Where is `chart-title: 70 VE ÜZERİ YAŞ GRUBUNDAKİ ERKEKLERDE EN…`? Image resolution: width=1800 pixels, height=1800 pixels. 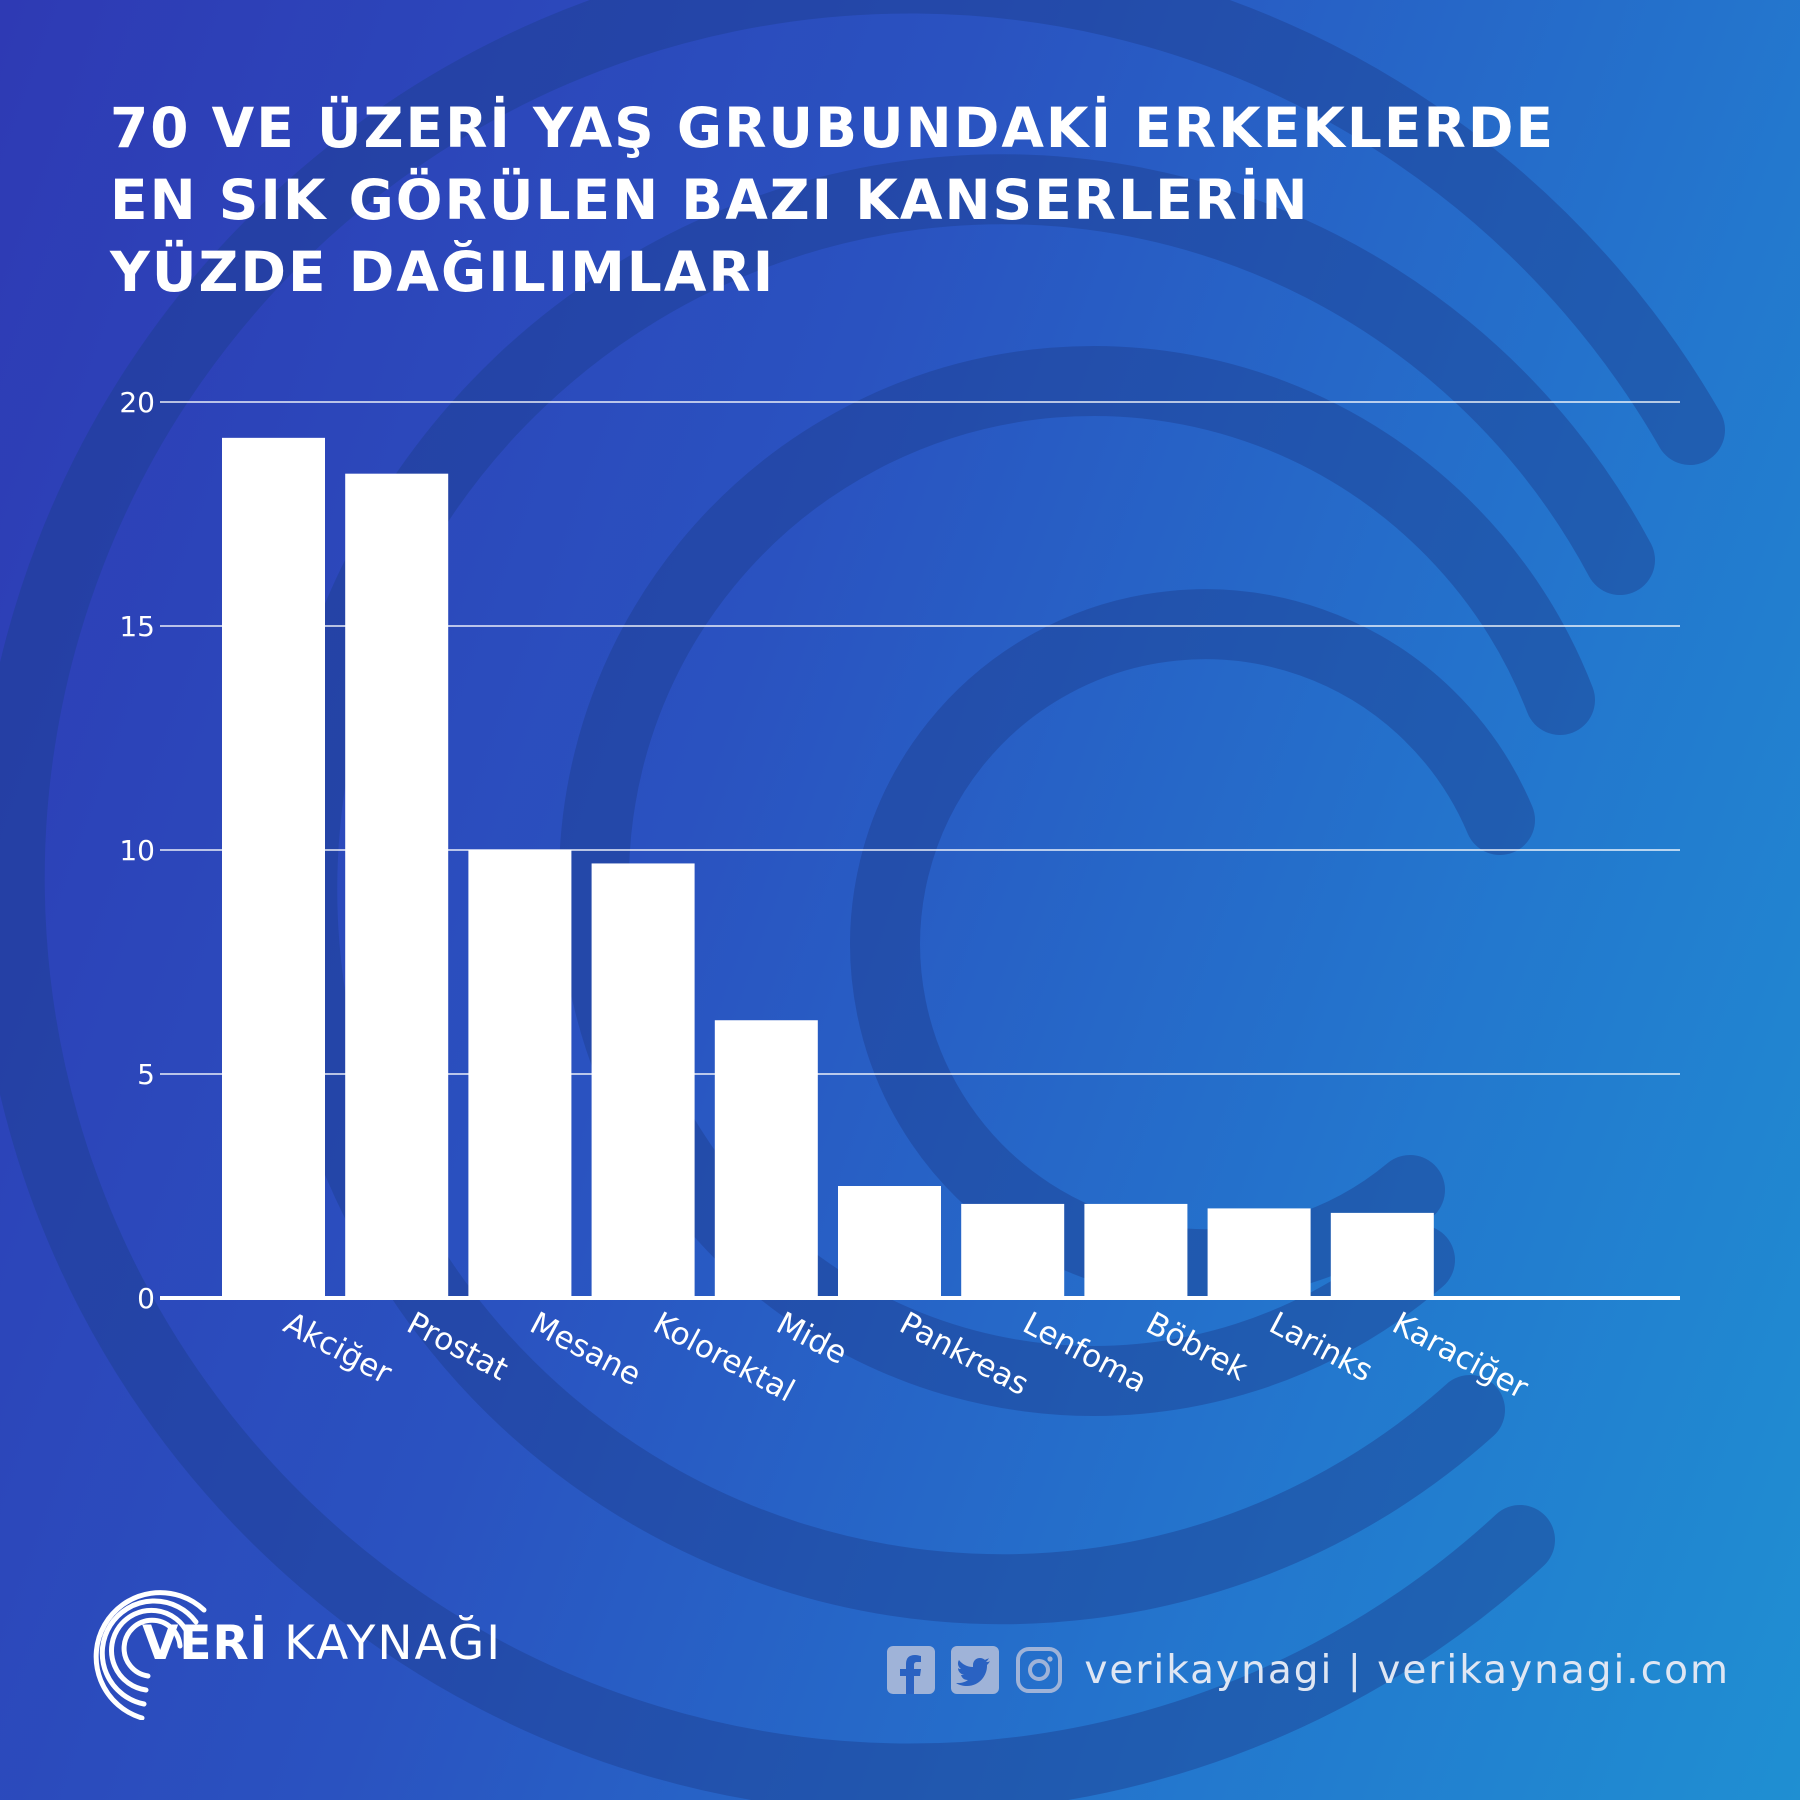
chart-title: 70 VE ÜZERİ YAŞ GRUBUNDAKİ ERKEKLERDE EN… is located at coordinates (890, 200).